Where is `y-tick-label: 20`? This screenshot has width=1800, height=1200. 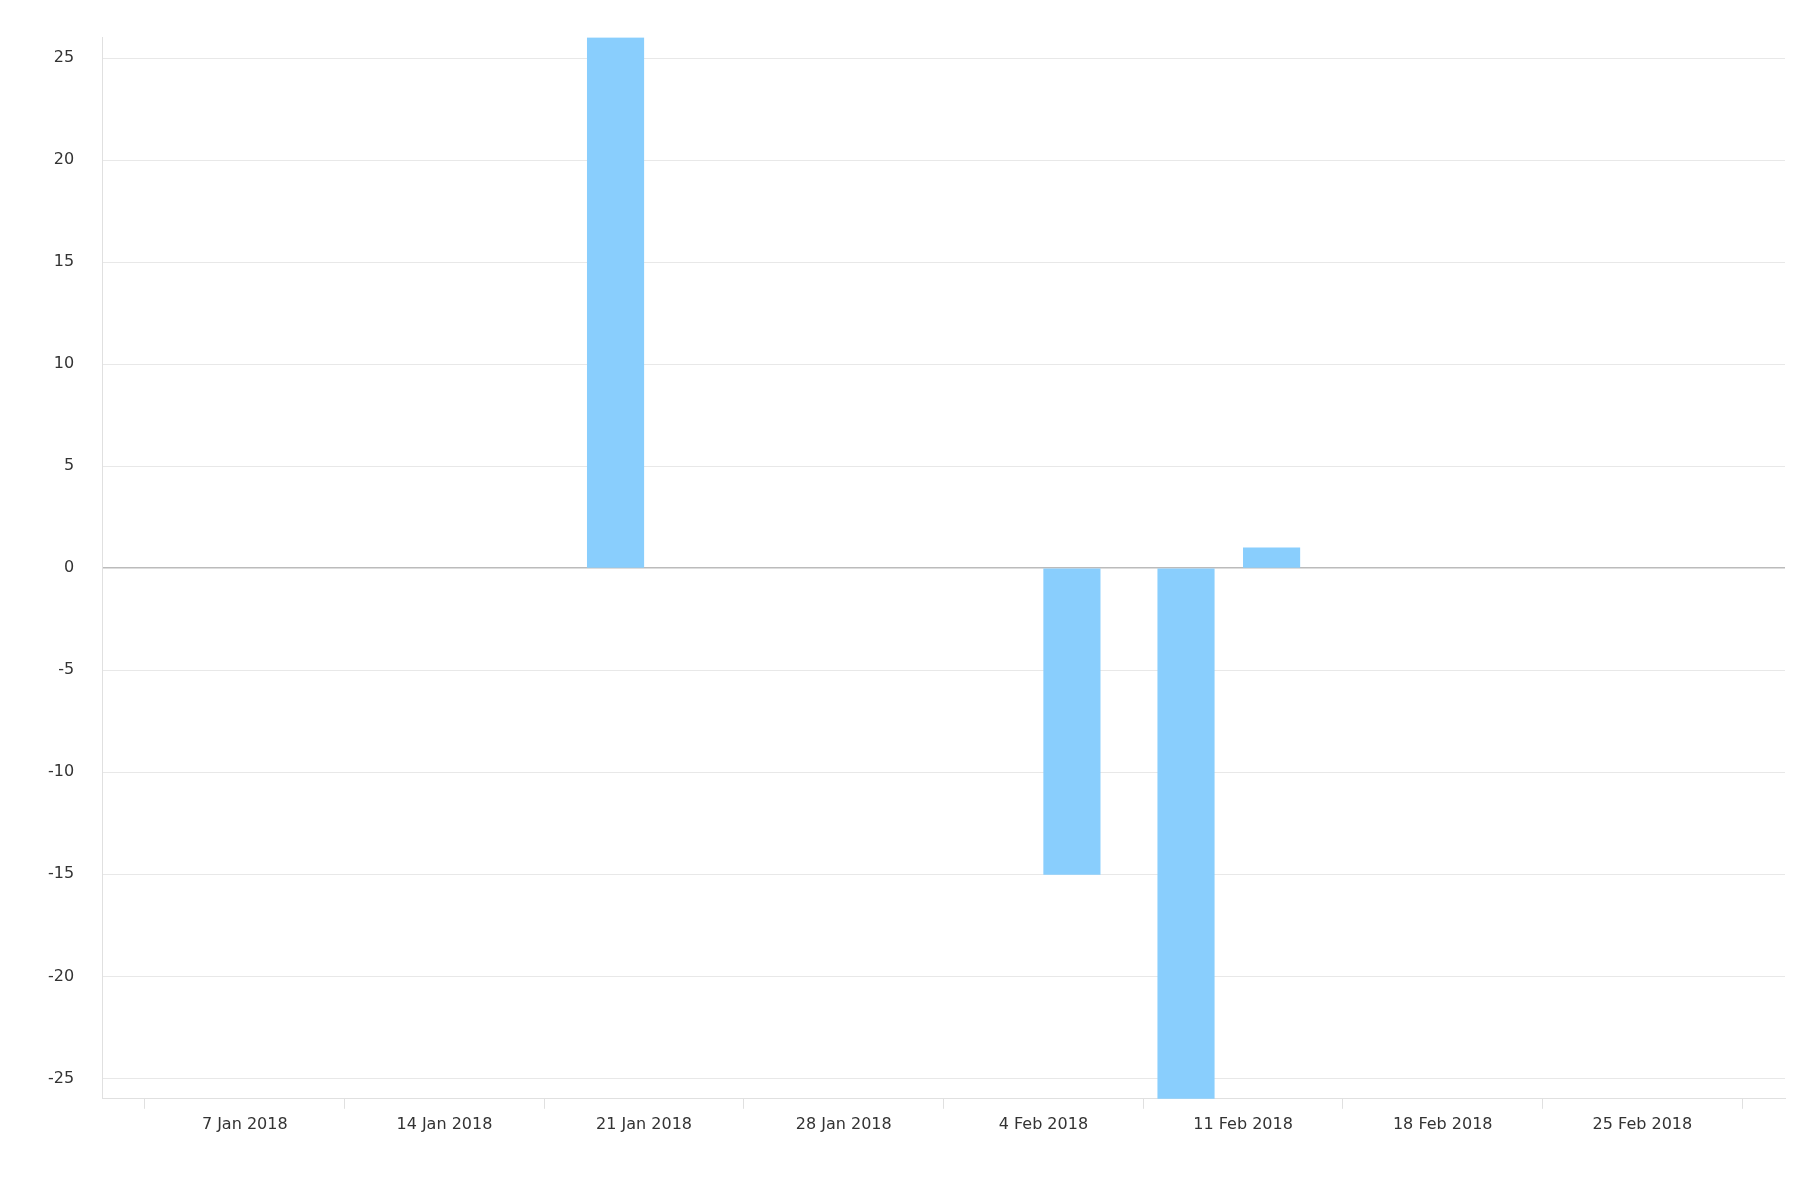 y-tick-label: 20 is located at coordinates (64, 159).